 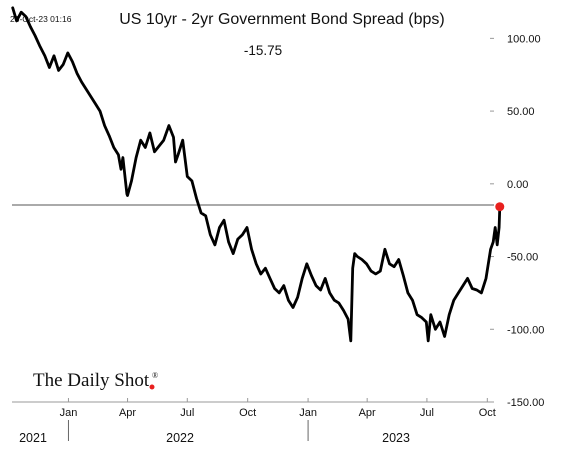 I want to click on year-label: 2023, so click(x=396, y=438).